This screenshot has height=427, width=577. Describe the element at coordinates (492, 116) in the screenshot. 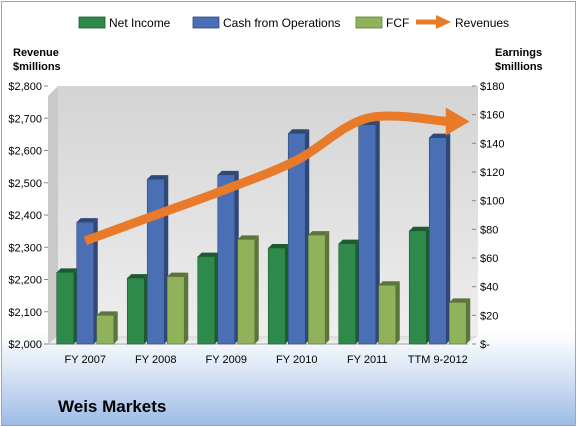

I see `right-tick-label: $160` at that location.